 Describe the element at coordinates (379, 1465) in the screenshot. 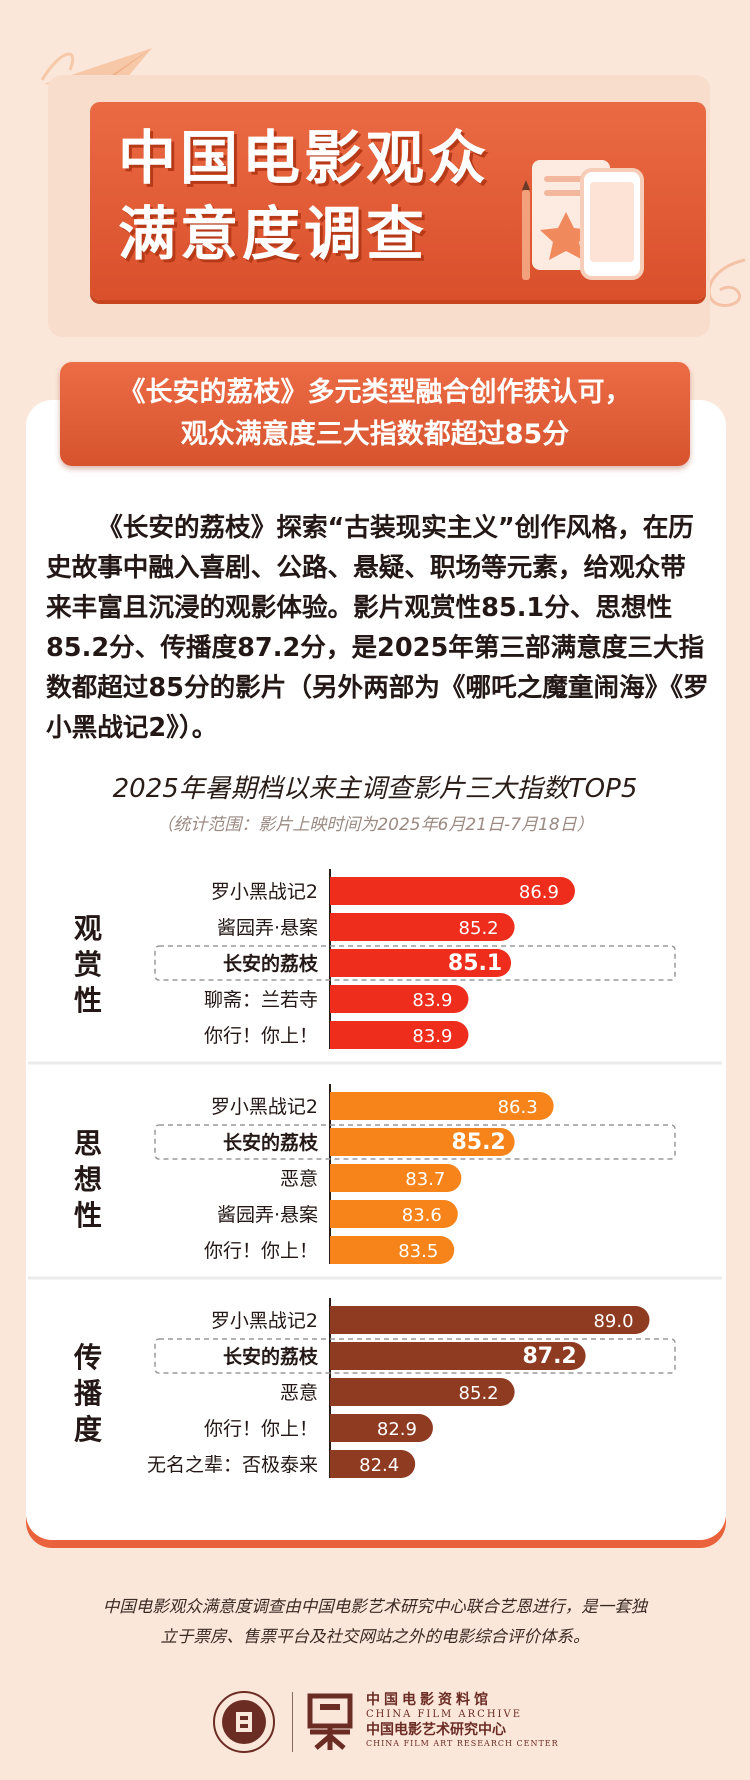

I see `value-label: 82.4` at that location.